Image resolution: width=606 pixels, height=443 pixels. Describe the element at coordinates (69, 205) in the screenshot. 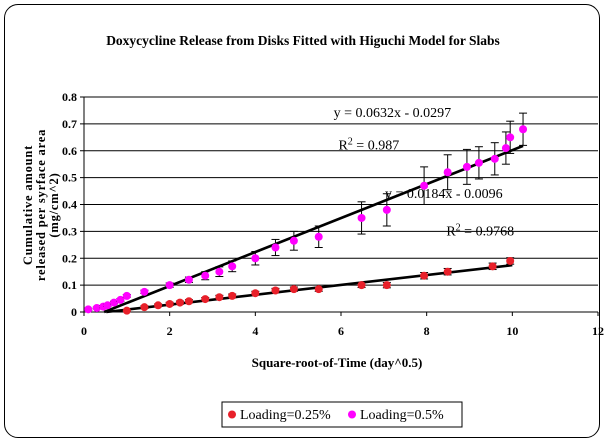

I see `y-tick-label-4: 0.4` at that location.